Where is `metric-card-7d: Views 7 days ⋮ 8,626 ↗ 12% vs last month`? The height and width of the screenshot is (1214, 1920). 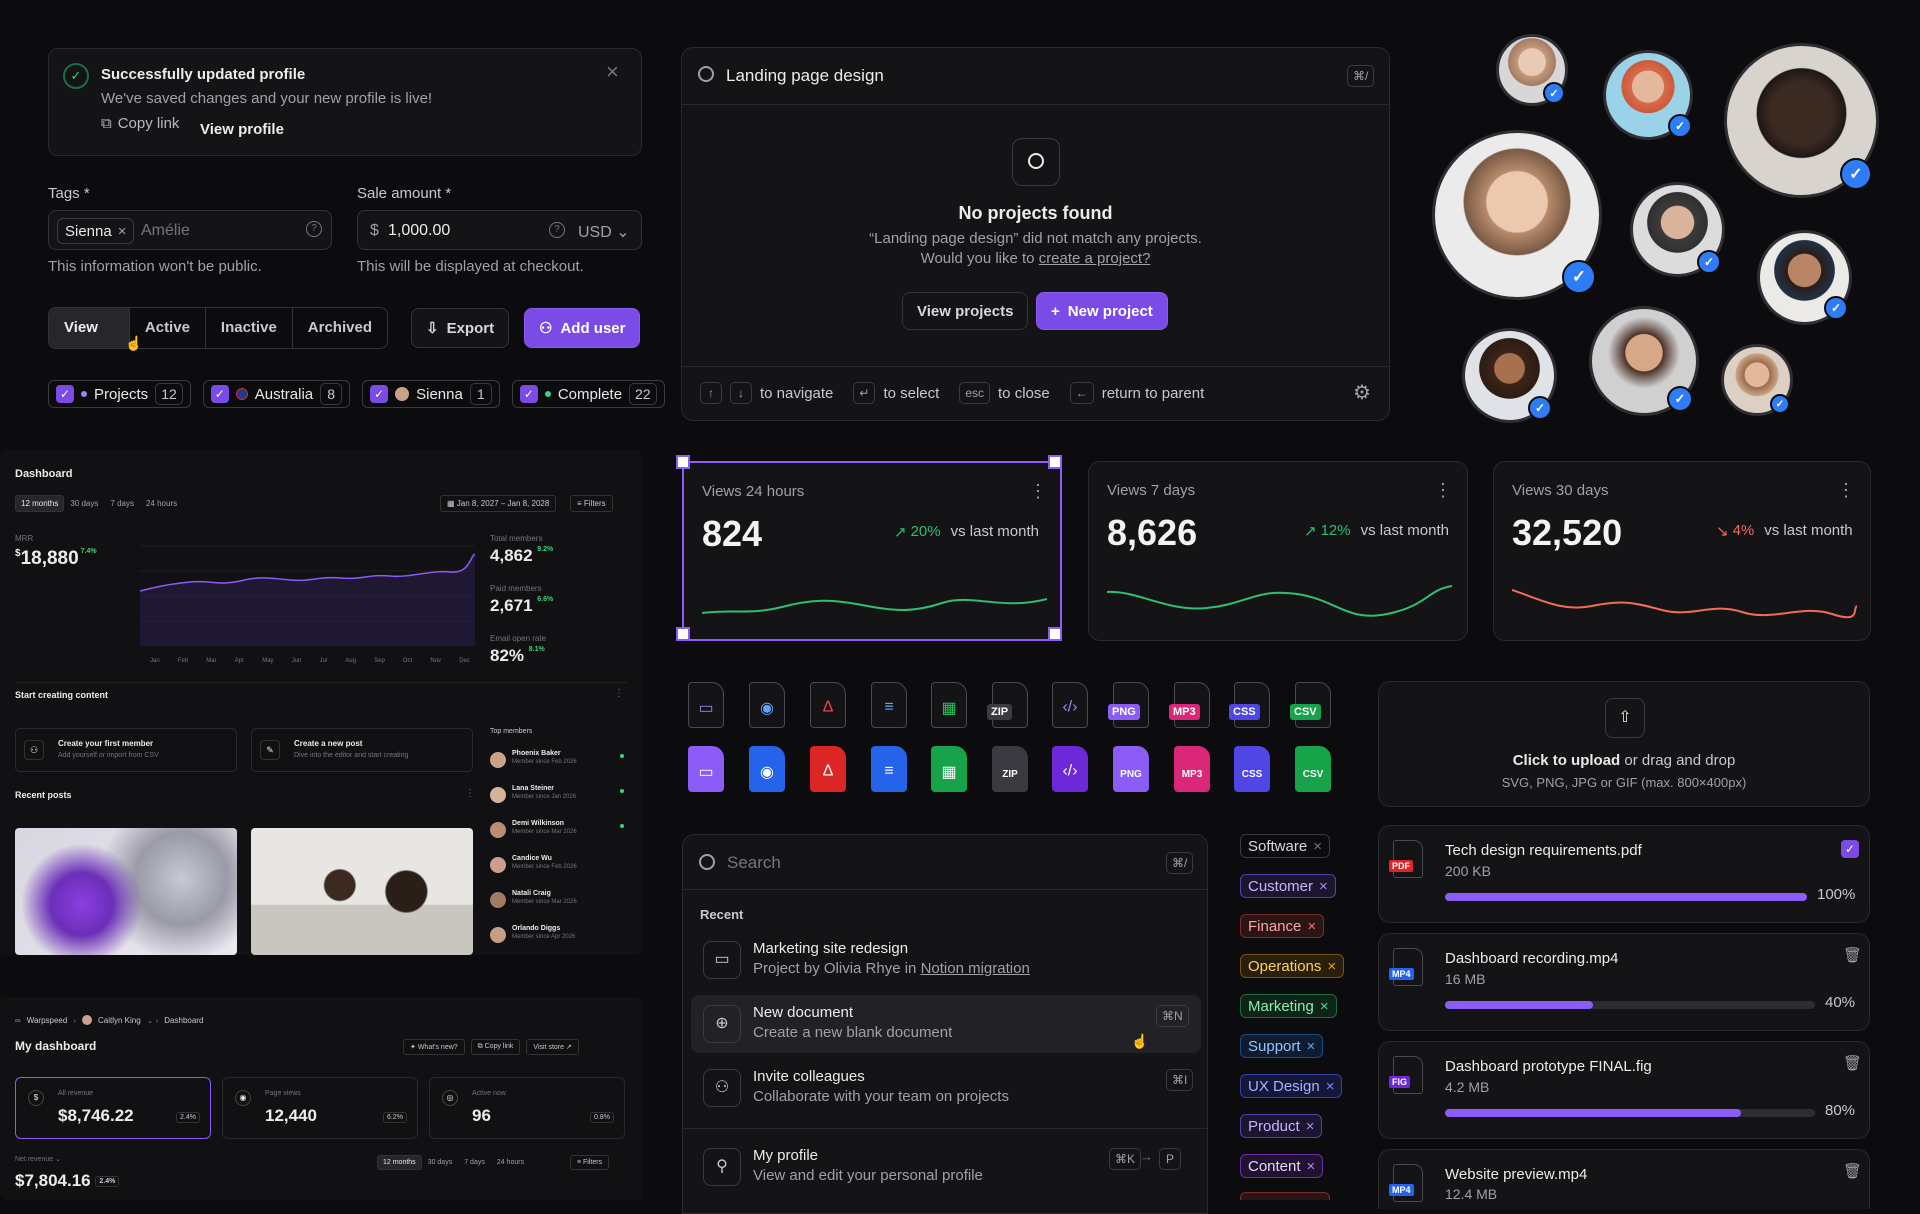 metric-card-7d: Views 7 days ⋮ 8,626 ↗ 12% vs last month is located at coordinates (1278, 551).